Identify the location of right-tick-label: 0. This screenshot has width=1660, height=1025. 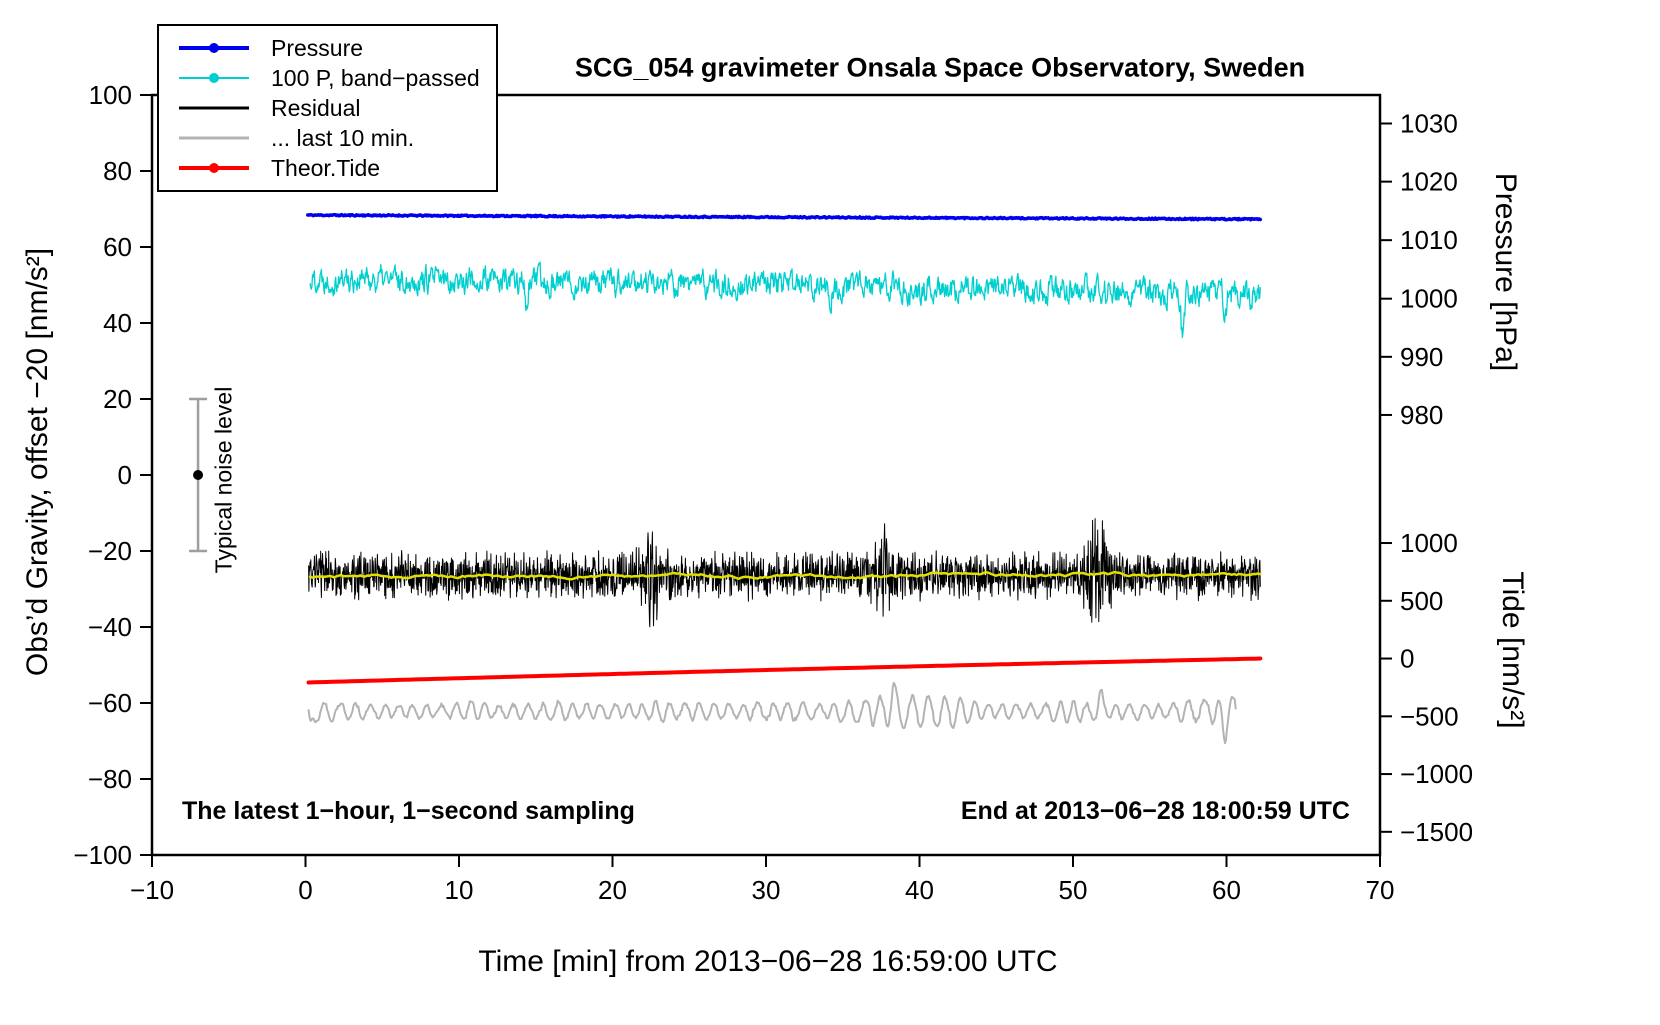
(1407, 659).